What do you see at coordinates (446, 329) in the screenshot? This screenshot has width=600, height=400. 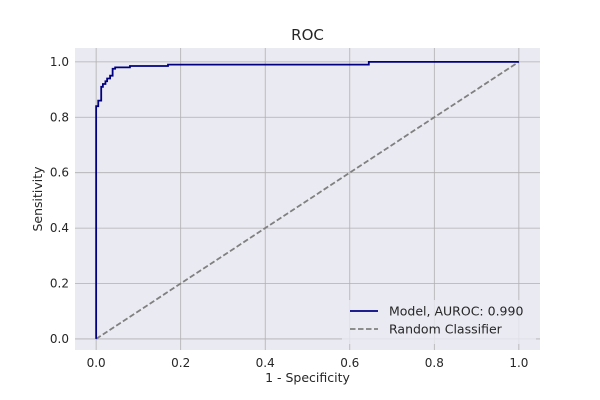 I see `legend-random-label: Random Classifier` at bounding box center [446, 329].